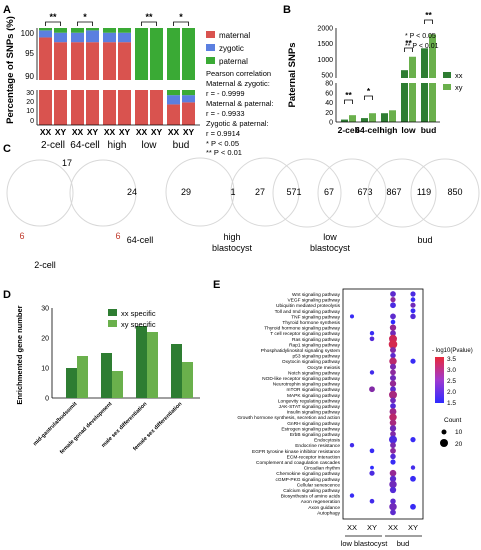 Image resolution: width=481 pixels, height=550 pixels. I want to click on stage-label: low, so click(149, 145).